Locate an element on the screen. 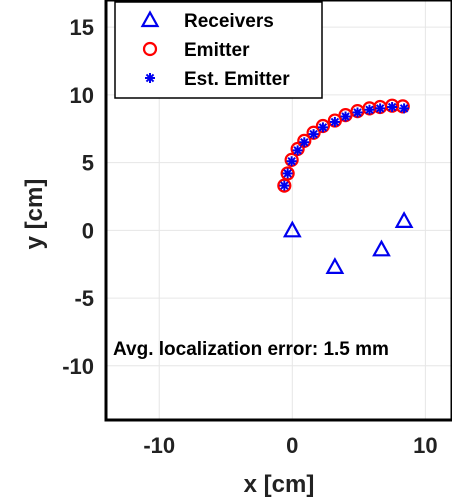  data-marks is located at coordinates (345, 186).